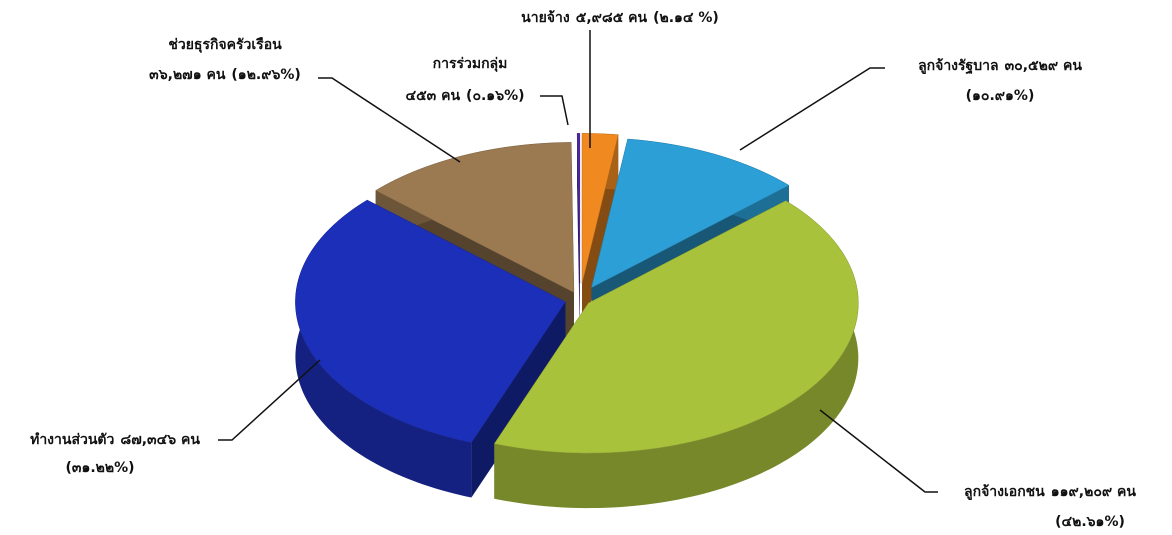 The width and height of the screenshot is (1172, 535). Describe the element at coordinates (432, 96) in the screenshot. I see `data-label-part: ๔๕๓ คน` at that location.